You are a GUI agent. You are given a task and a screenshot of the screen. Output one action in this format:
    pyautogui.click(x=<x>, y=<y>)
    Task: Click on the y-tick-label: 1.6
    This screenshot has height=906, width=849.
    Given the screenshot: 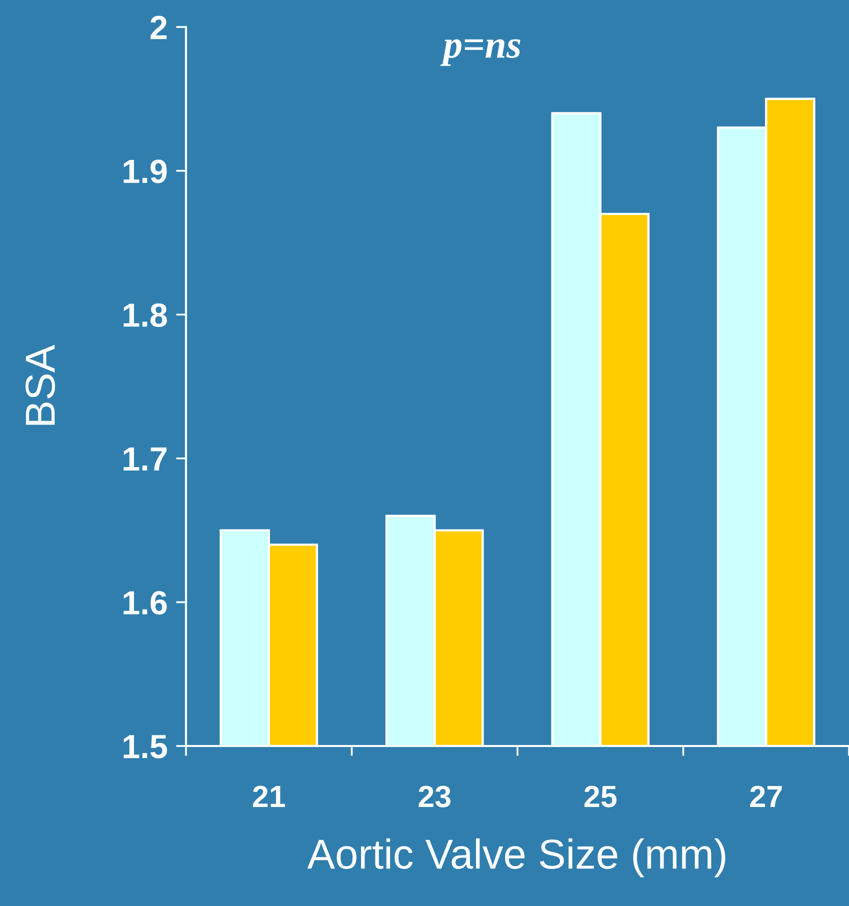 What is the action you would take?
    pyautogui.click(x=145, y=603)
    